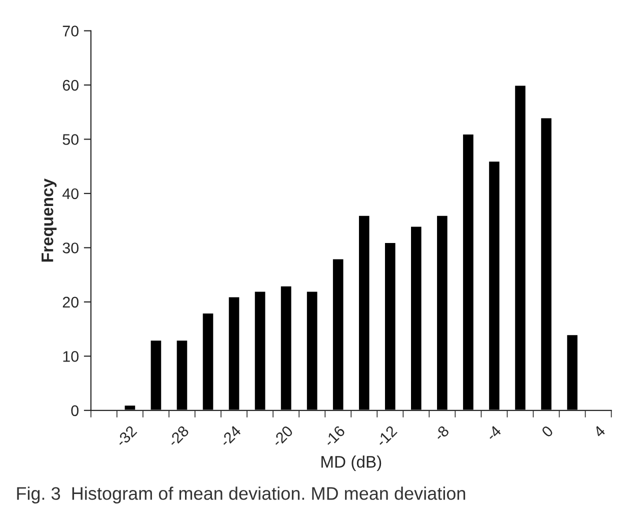 This screenshot has height=513, width=627. What do you see at coordinates (49, 220) in the screenshot?
I see `y-axis-title: Frequency` at bounding box center [49, 220].